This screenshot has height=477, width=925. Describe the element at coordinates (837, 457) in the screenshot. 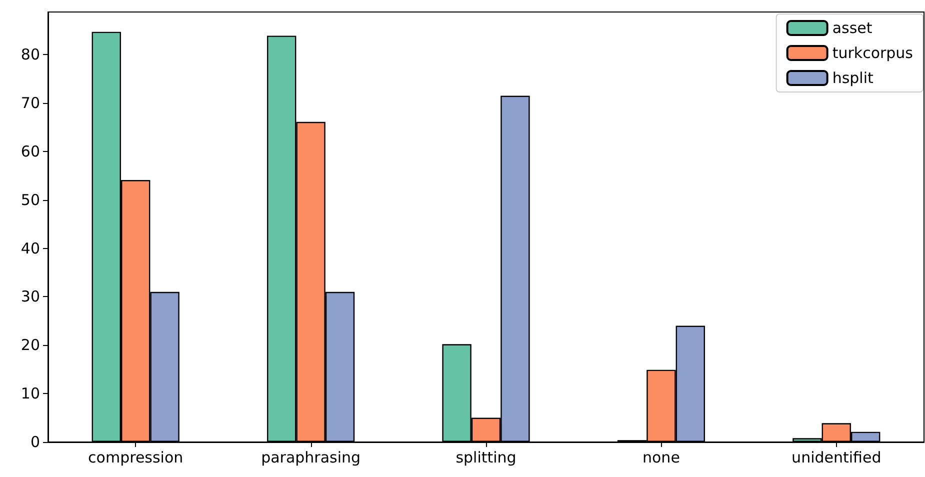

I see `x-tick-label: unidentified` at that location.